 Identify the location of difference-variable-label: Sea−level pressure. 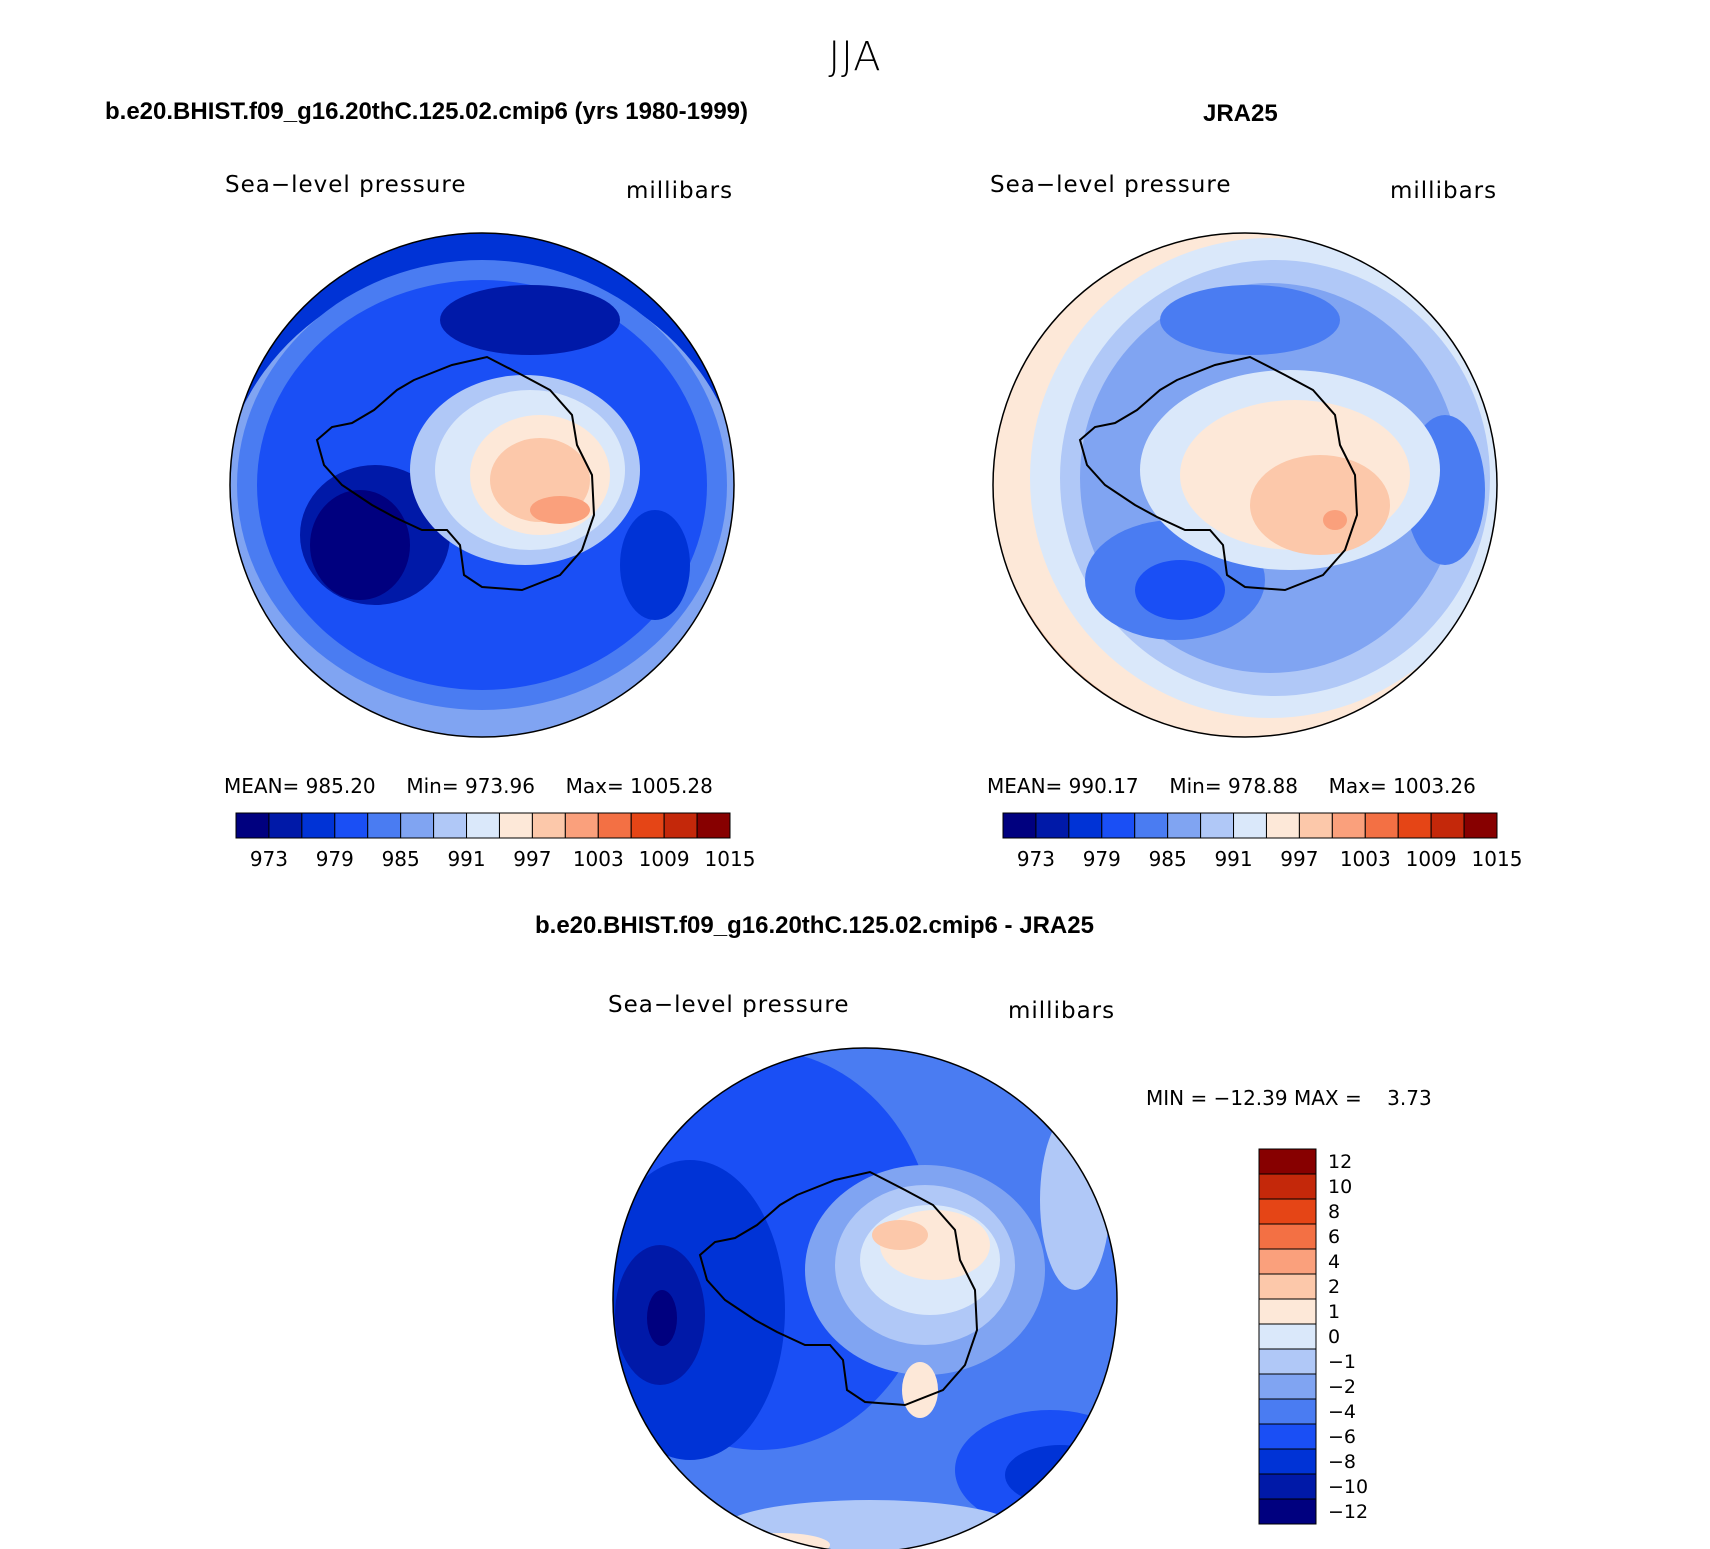
(729, 1005).